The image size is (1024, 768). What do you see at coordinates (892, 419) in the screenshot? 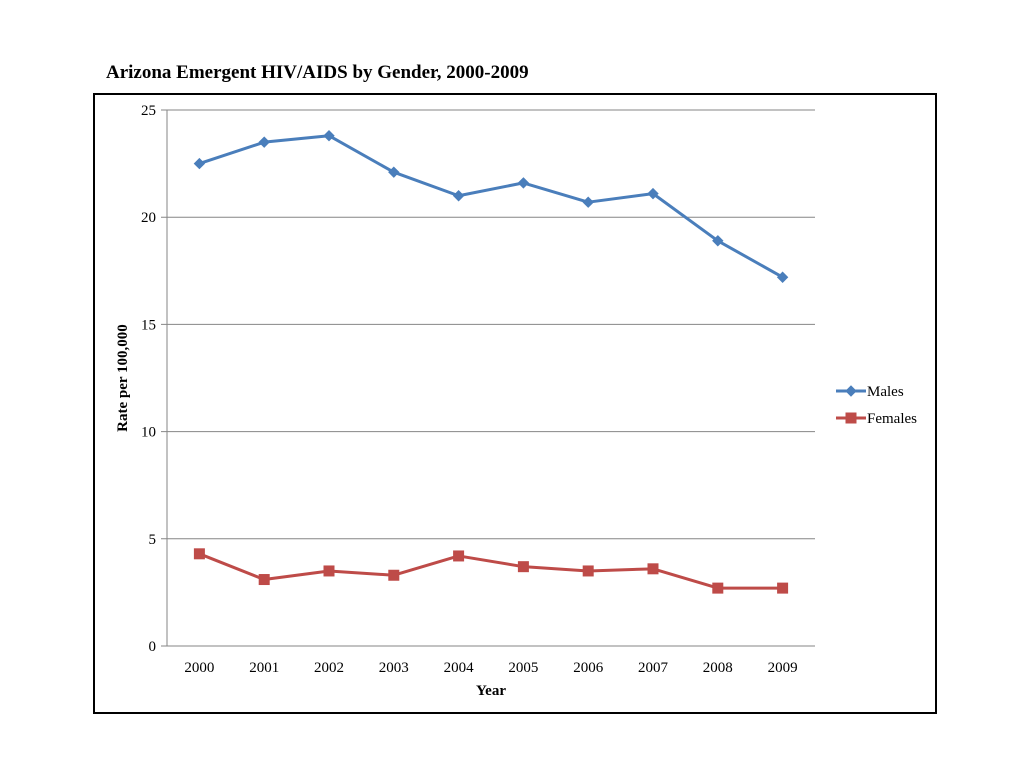
I see `legend-label-females: Females` at bounding box center [892, 419].